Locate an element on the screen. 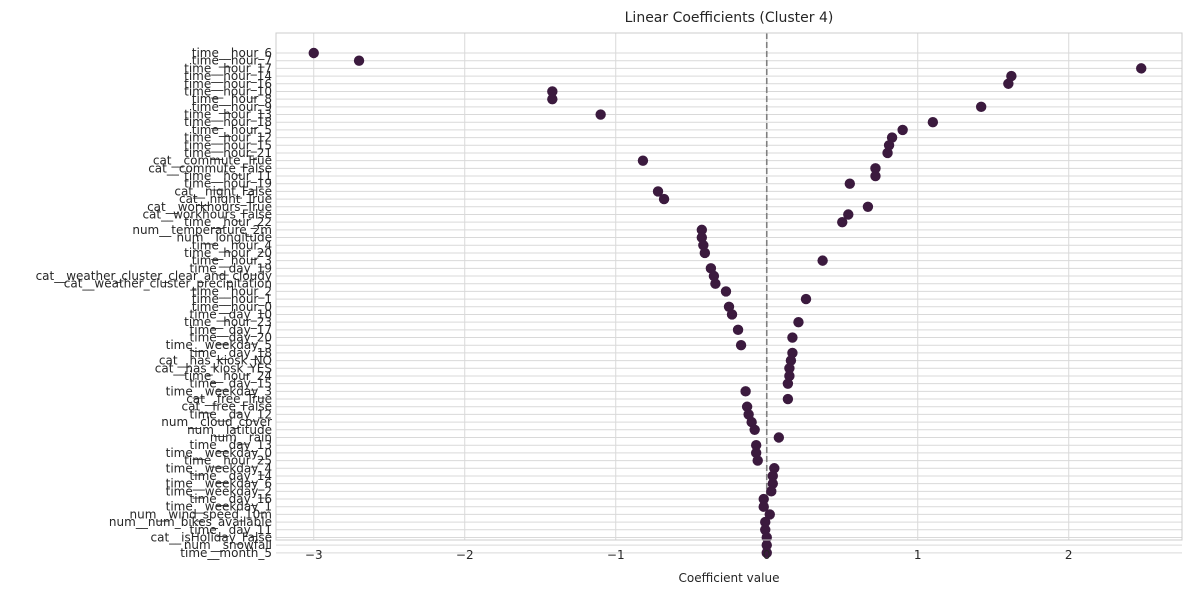 The width and height of the screenshot is (1189, 590). y-tick-label: cat__night_False is located at coordinates (223, 191).